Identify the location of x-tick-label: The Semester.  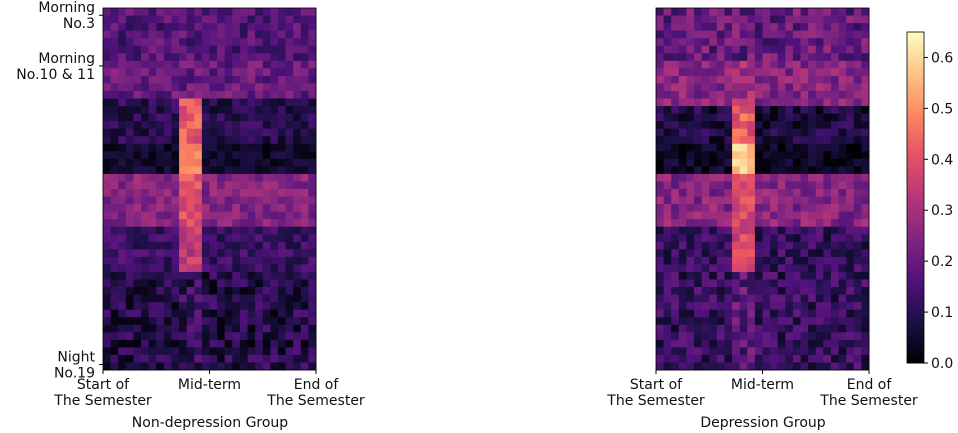
(655, 401).